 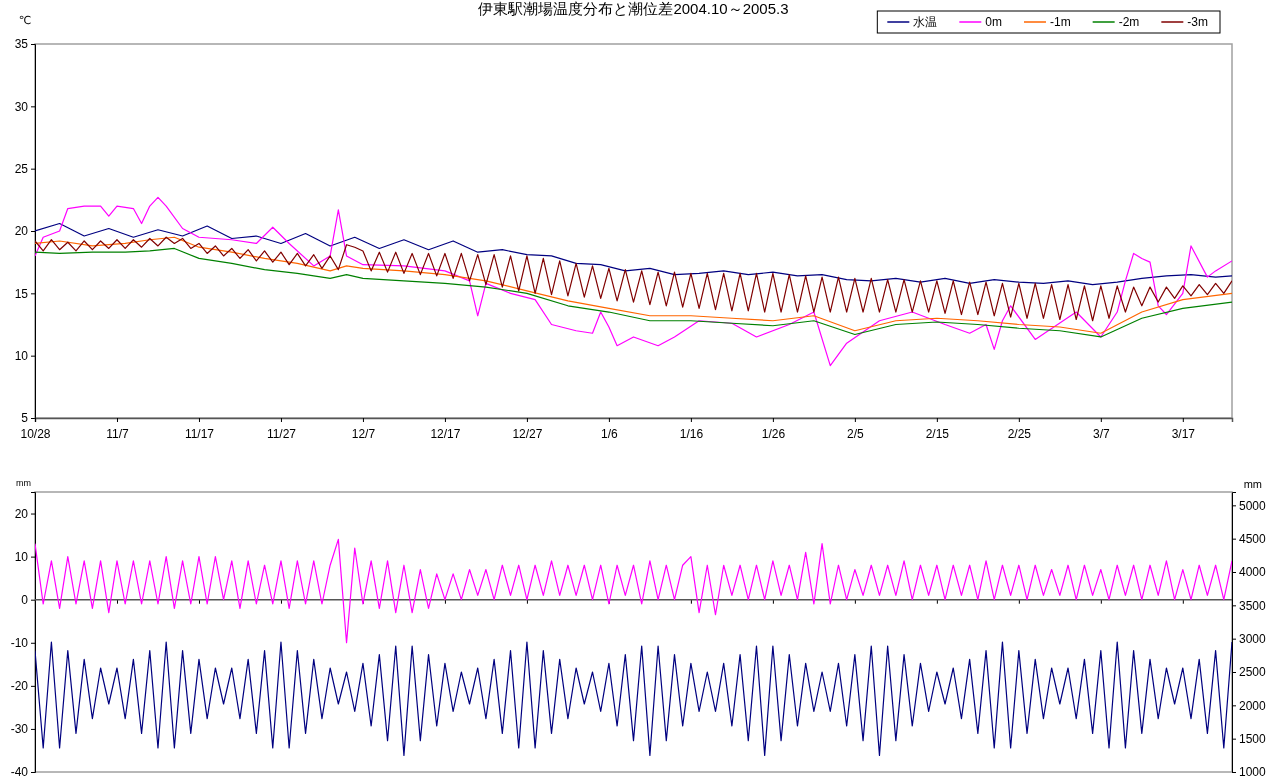 What do you see at coordinates (363, 434) in the screenshot?
I see `x-tick-label: 12/7` at bounding box center [363, 434].